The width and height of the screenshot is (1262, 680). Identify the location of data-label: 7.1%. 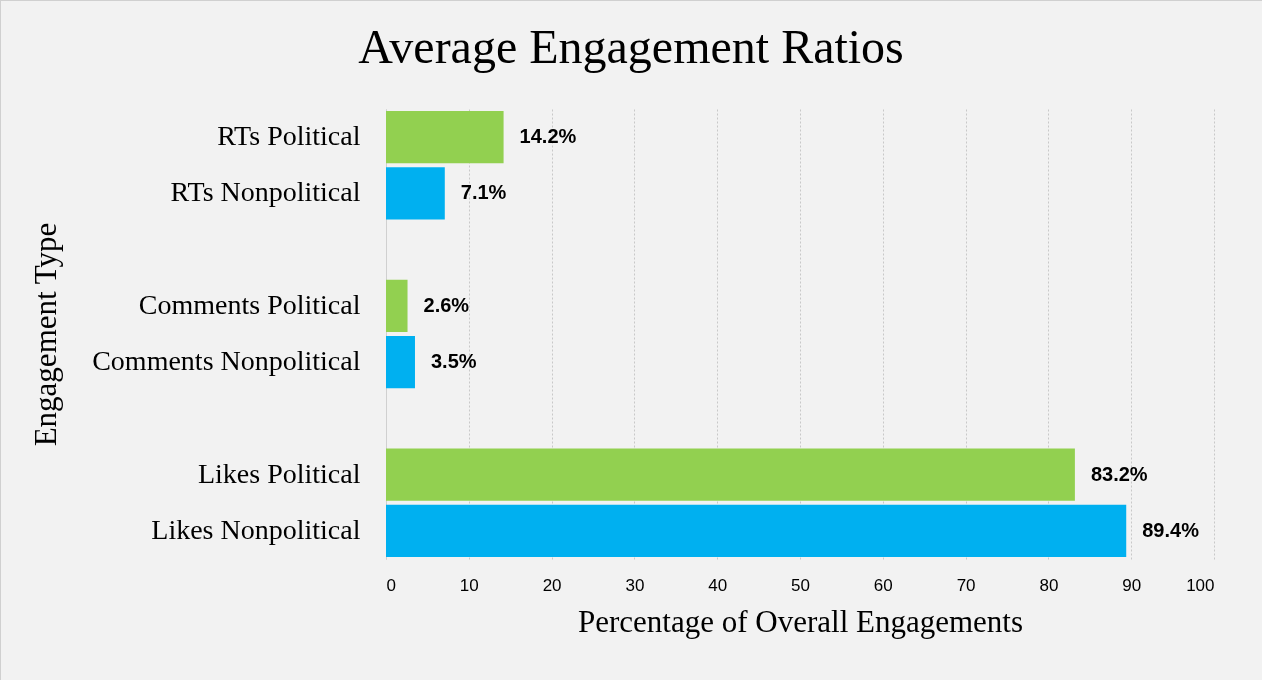
(483, 192).